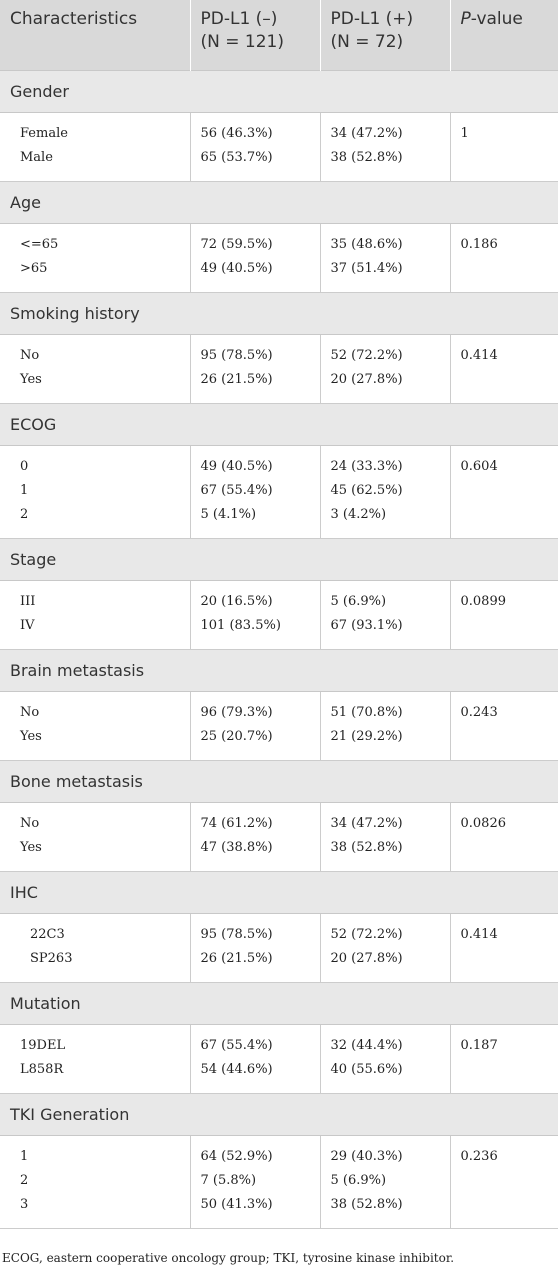 Image resolution: width=558 pixels, height=1265 pixels. What do you see at coordinates (366, 1069) in the screenshot?
I see `count-value: 40 (55.6%)` at bounding box center [366, 1069].